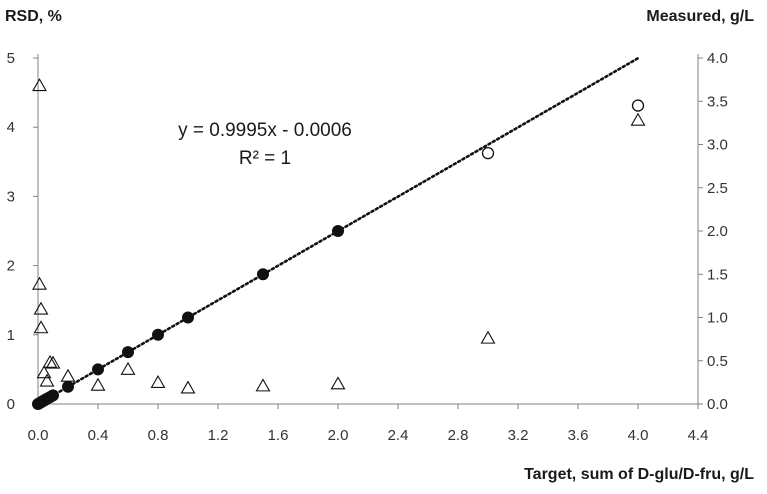  I want to click on right-axis-title: Measured, g/L, so click(700, 16).